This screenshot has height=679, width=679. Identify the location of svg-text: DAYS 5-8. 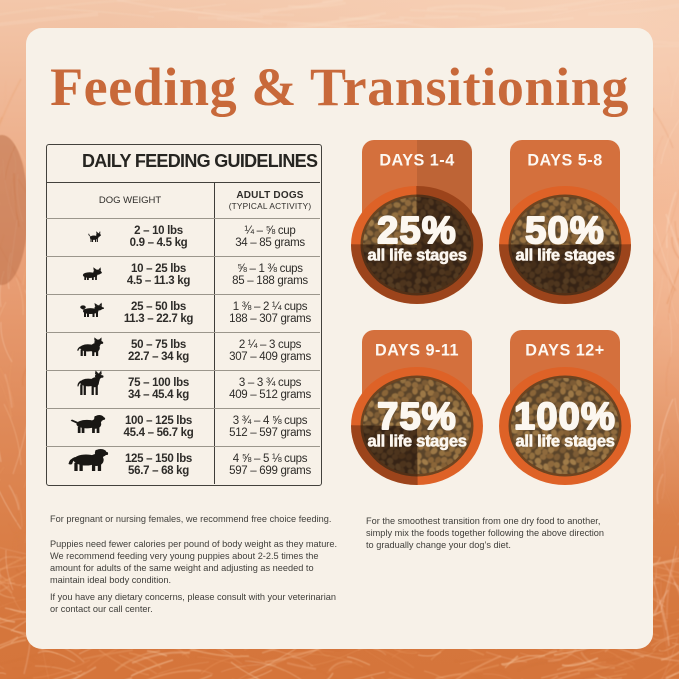
(564, 161).